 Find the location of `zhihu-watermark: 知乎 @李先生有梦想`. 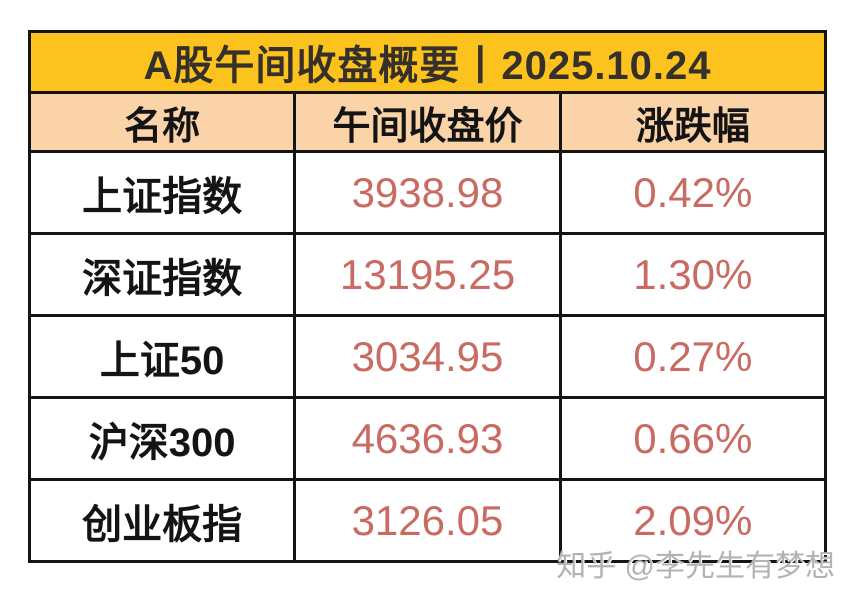

zhihu-watermark: 知乎 @李先生有梦想 is located at coordinates (695, 566).